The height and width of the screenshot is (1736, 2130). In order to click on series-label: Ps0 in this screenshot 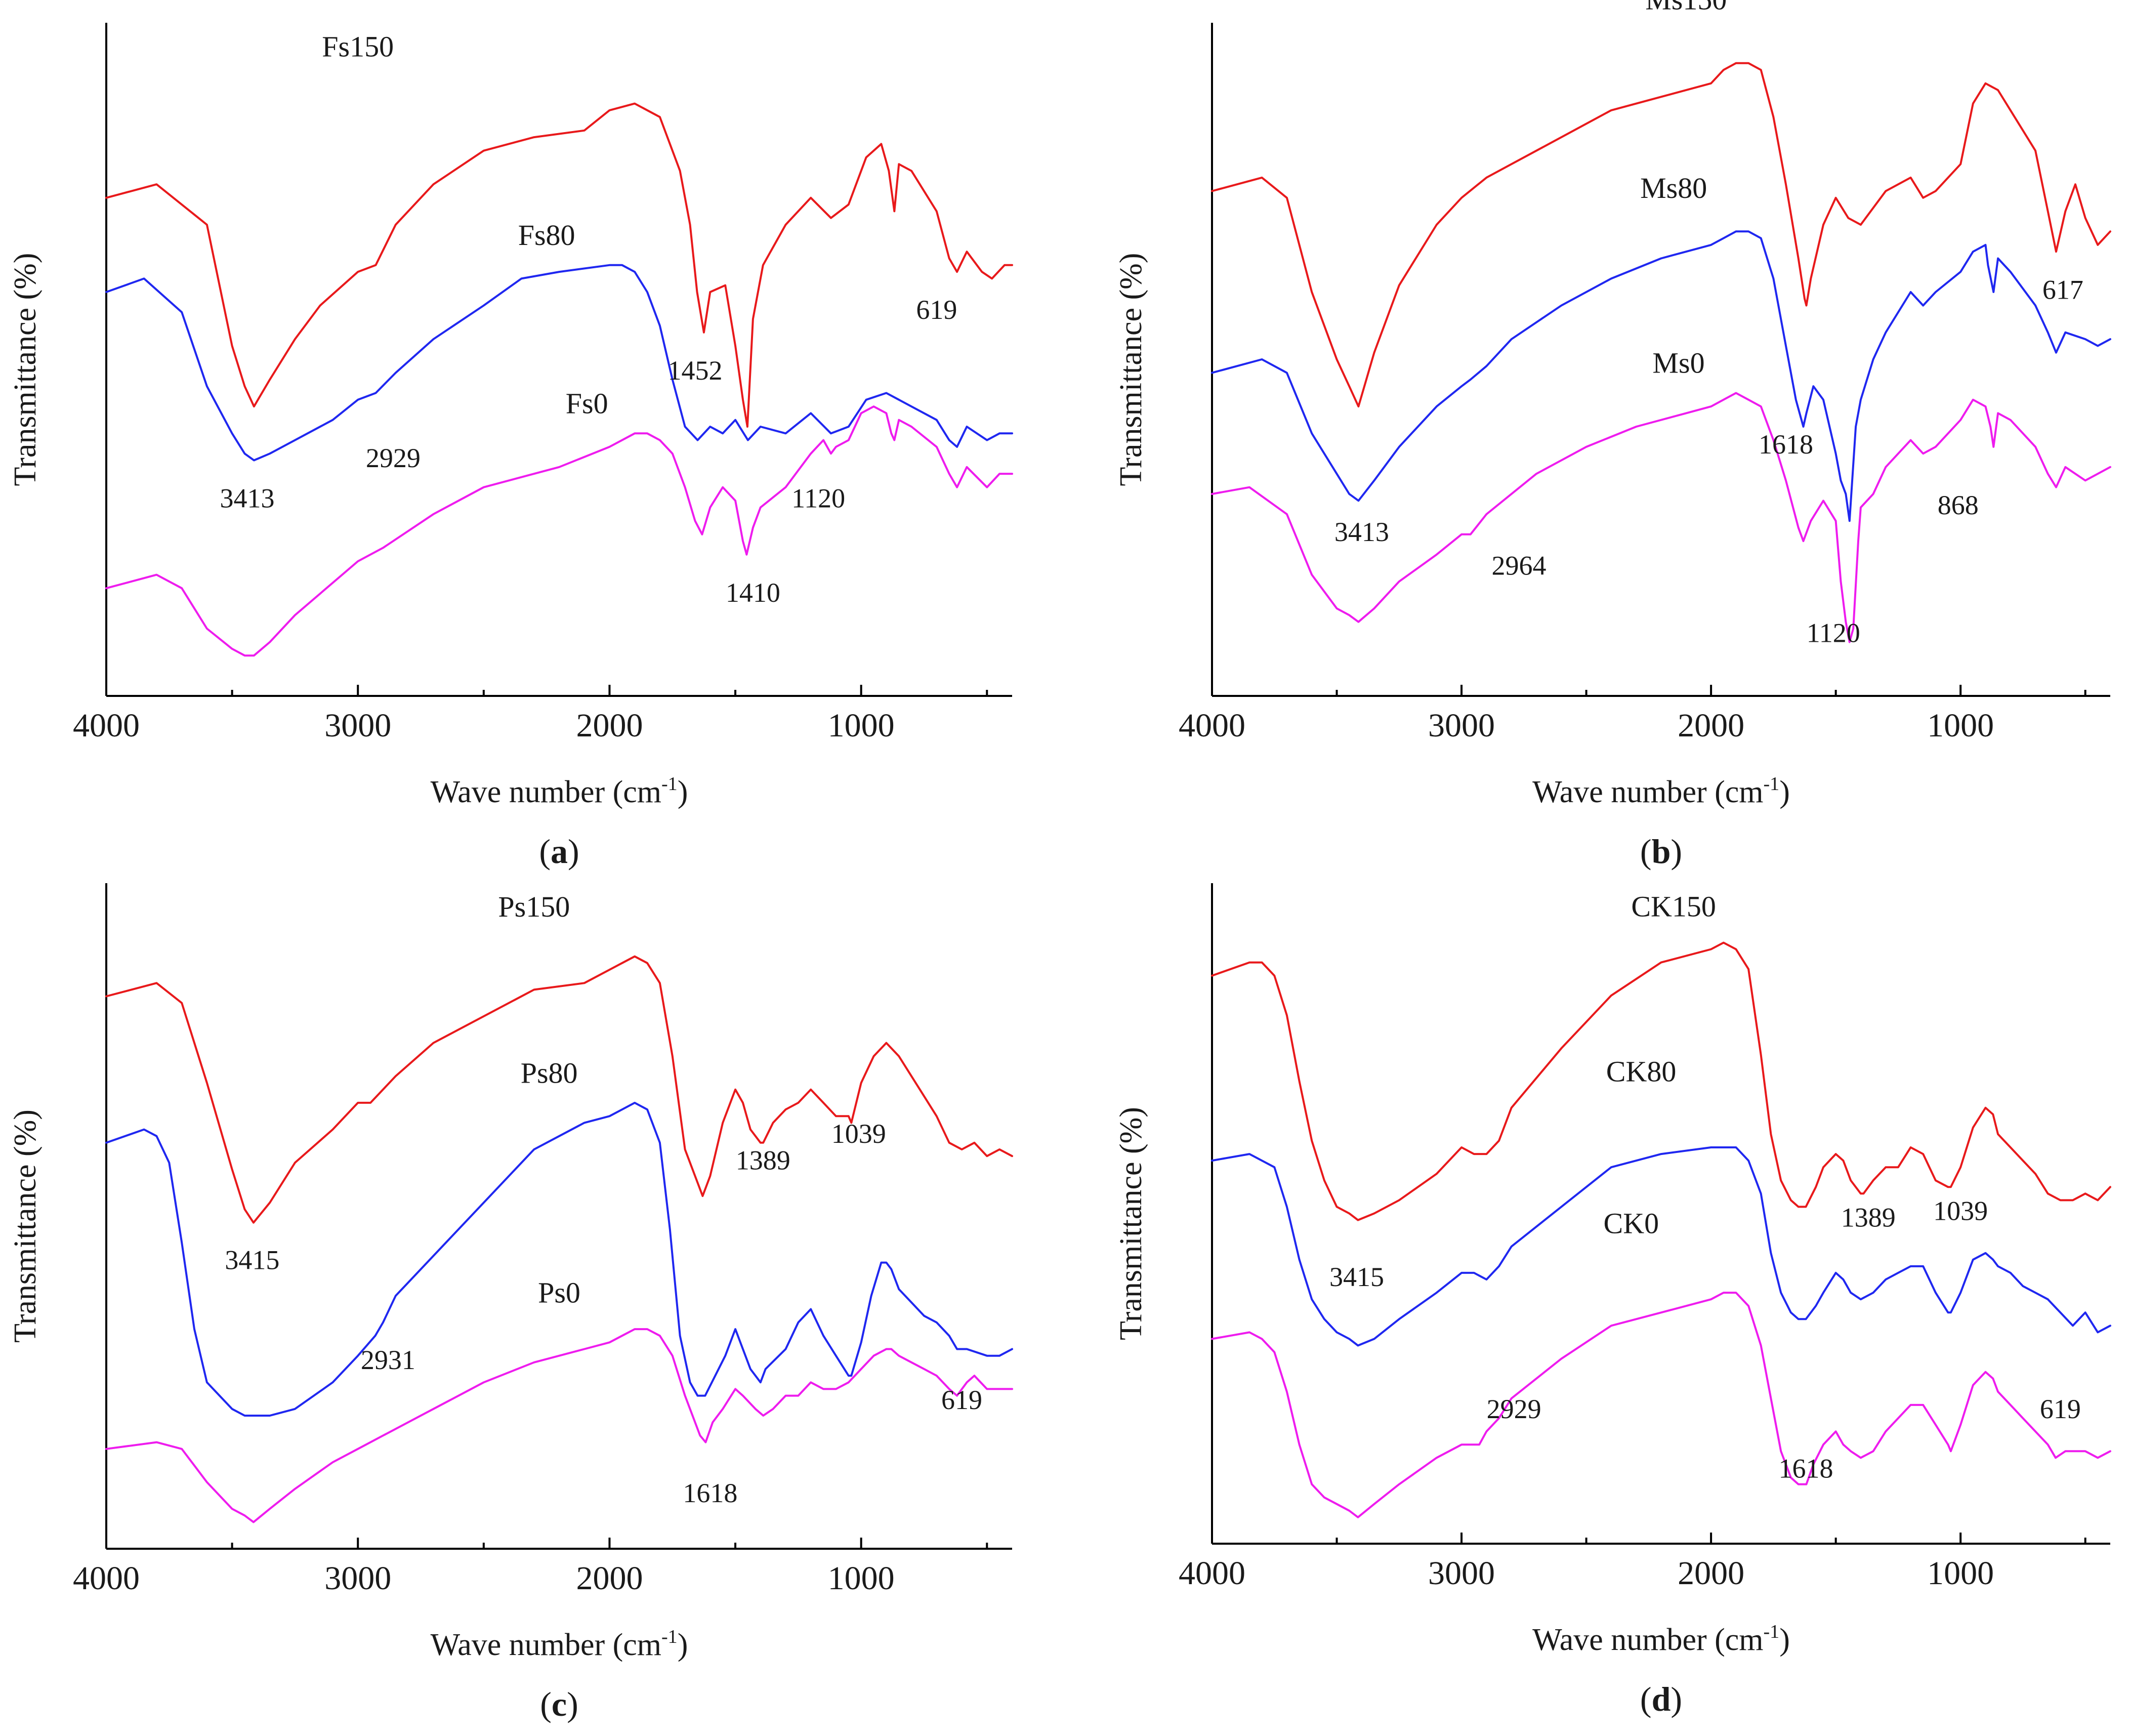, I will do `click(559, 1292)`.